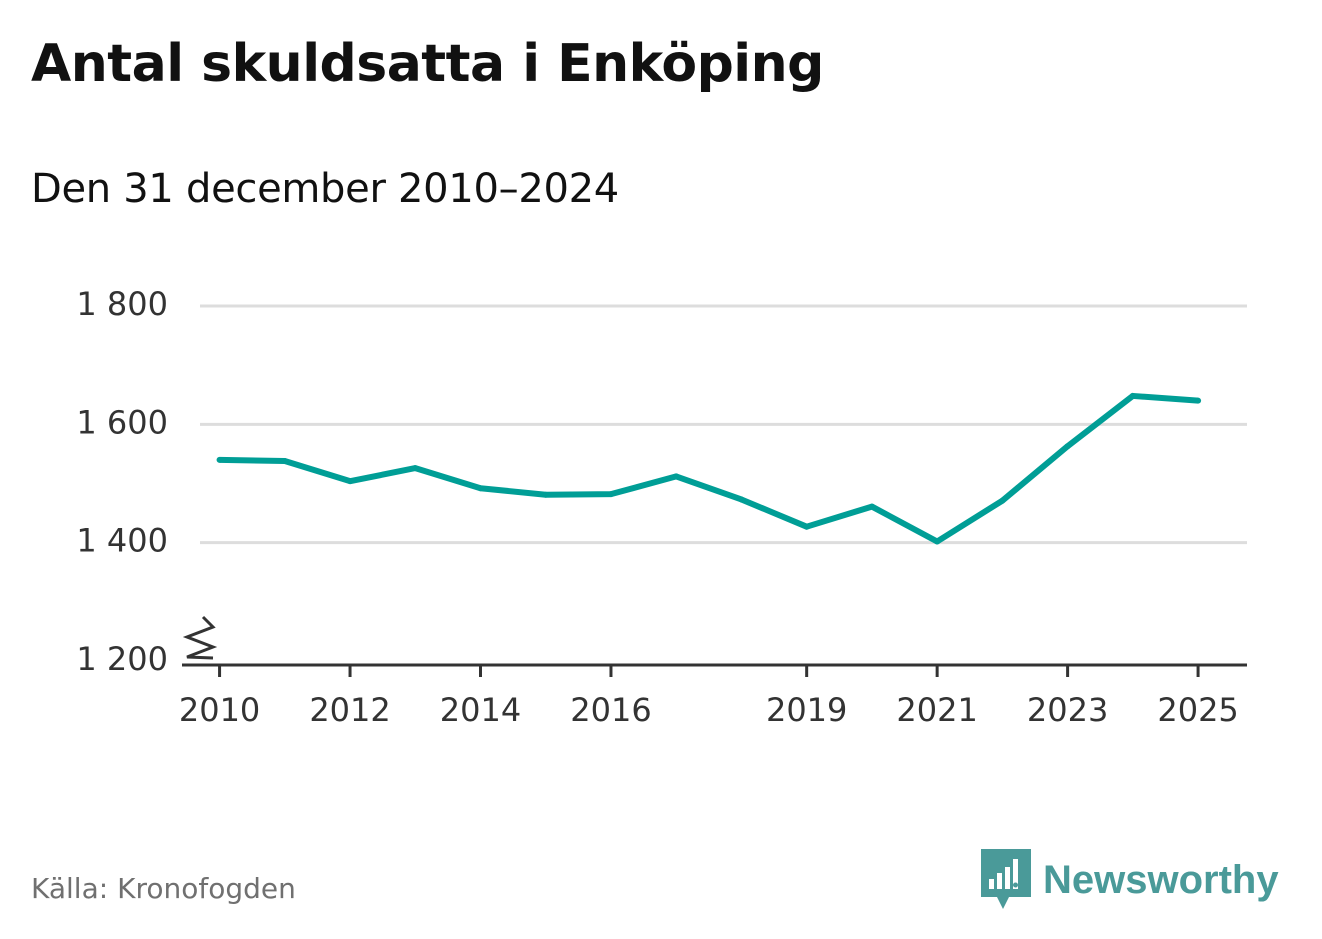 Image resolution: width=1322 pixels, height=939 pixels. I want to click on series-line, so click(709, 468).